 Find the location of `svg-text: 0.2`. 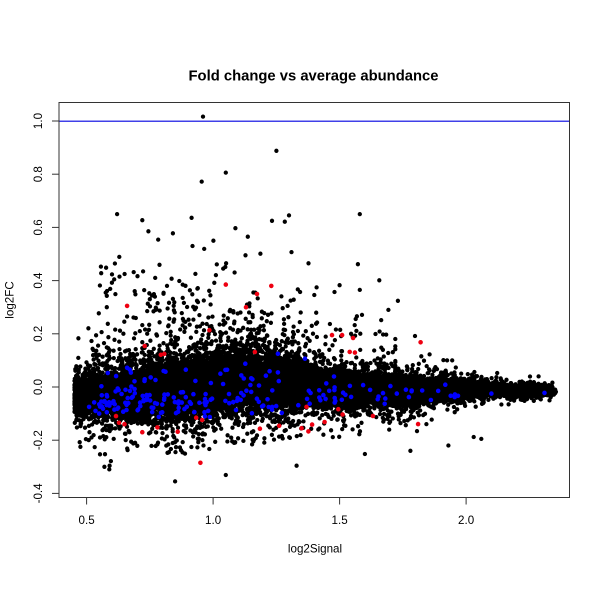

svg-text: 0.2 is located at coordinates (38, 334).